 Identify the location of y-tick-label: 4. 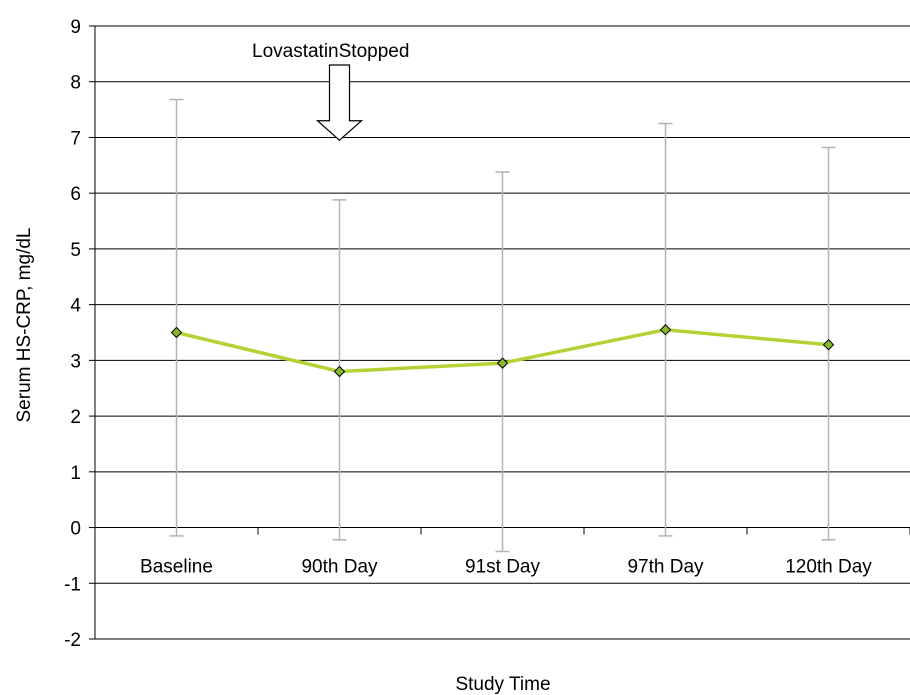
(75, 306).